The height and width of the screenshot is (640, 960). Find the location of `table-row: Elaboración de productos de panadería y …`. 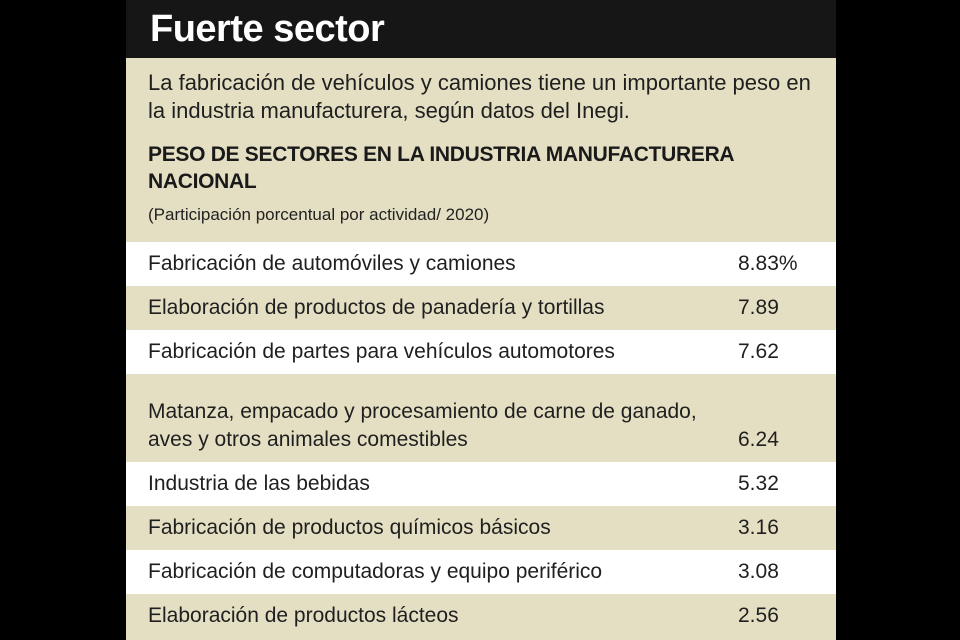

table-row: Elaboración de productos de panadería y … is located at coordinates (481, 308).